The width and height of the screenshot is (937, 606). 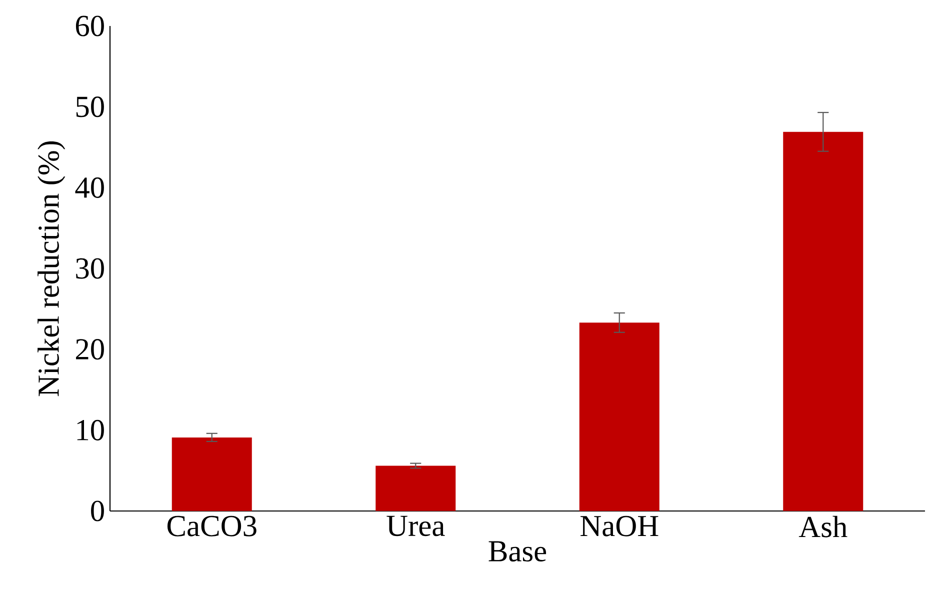 What do you see at coordinates (90, 107) in the screenshot?
I see `y-tick-label: 50` at bounding box center [90, 107].